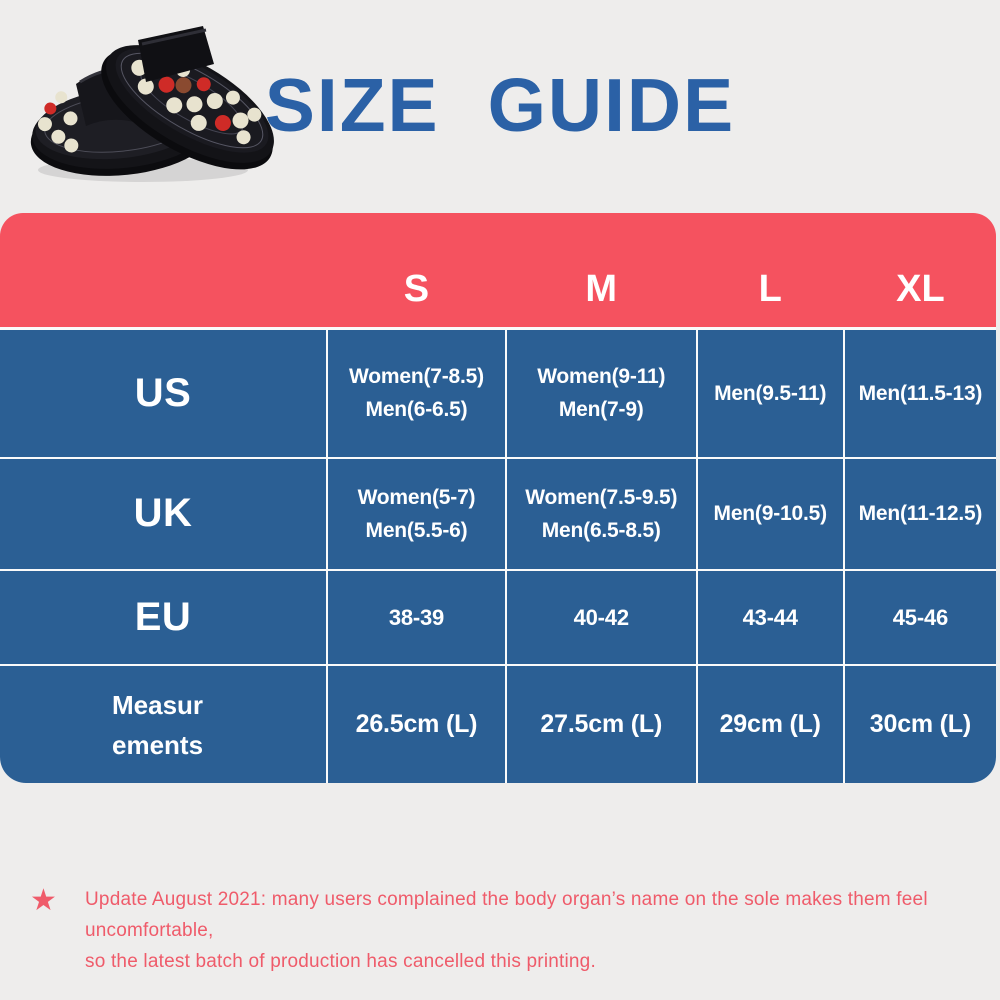 The height and width of the screenshot is (1000, 1000). What do you see at coordinates (416, 514) in the screenshot?
I see `cell-uk-s: Women(5-7) Men(5.5-6)` at bounding box center [416, 514].